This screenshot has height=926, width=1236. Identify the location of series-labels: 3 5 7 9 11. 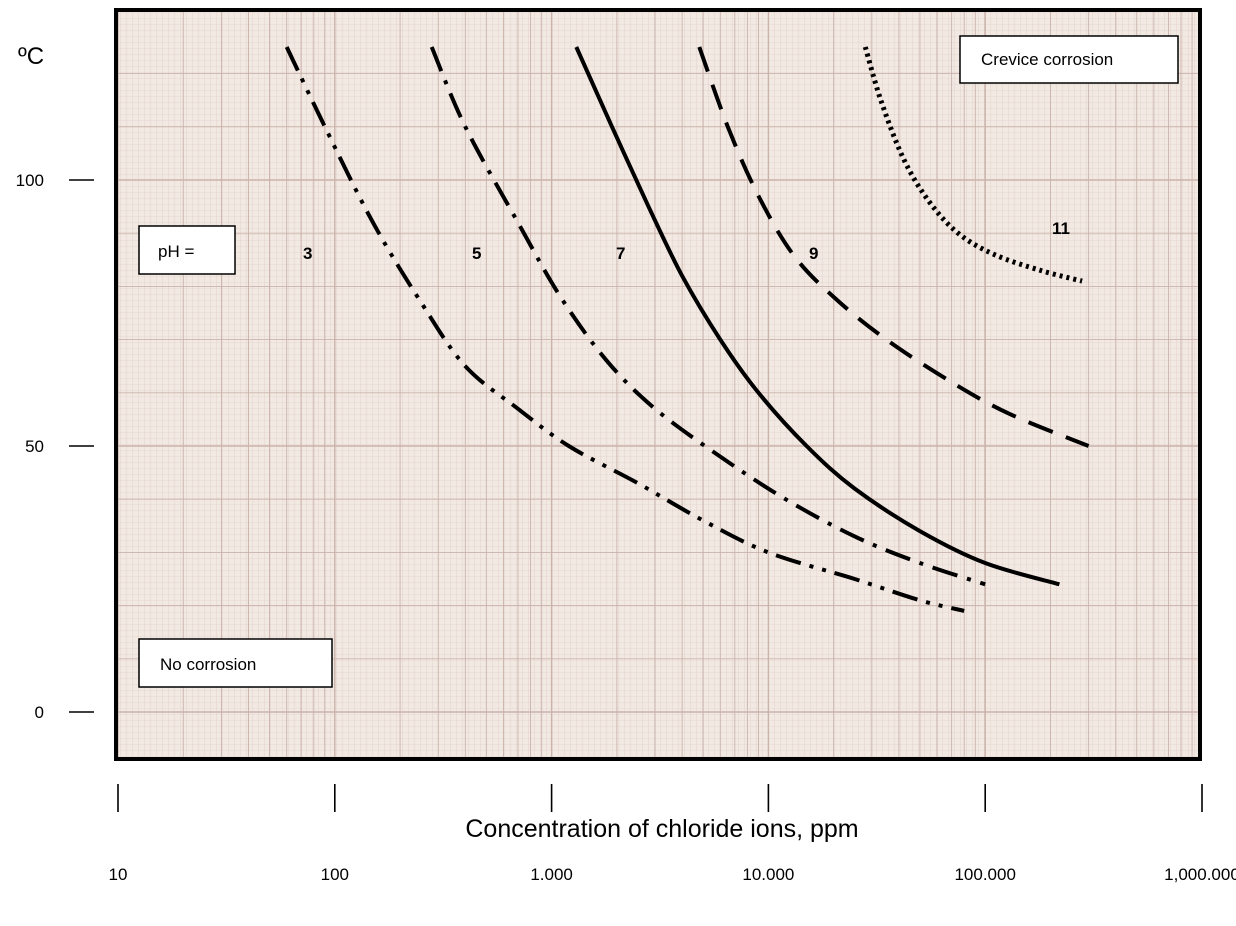
(686, 241).